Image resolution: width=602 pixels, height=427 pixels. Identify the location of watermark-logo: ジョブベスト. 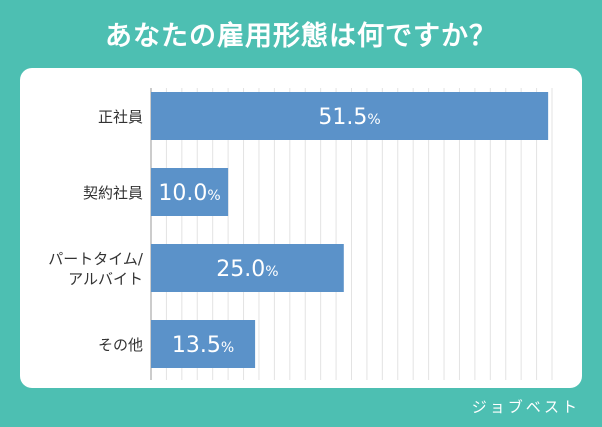
(525, 407).